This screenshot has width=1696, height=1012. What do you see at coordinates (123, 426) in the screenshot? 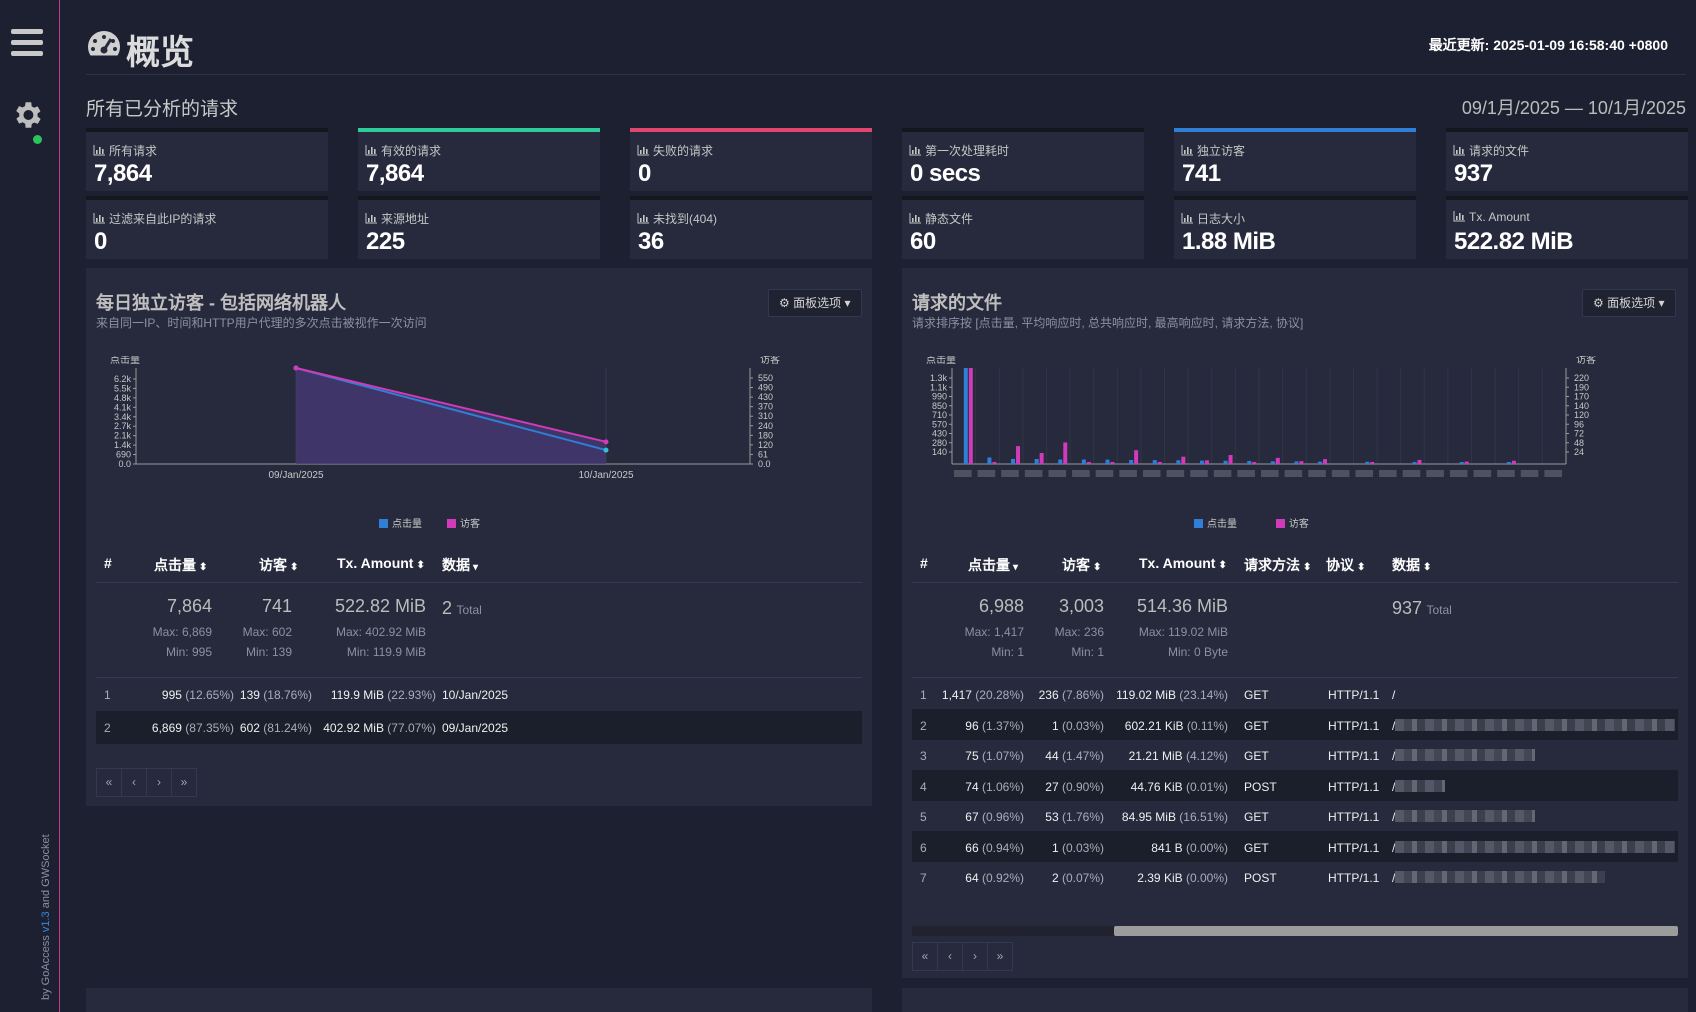
I see `y-tick-label-left: 2.7k` at bounding box center [123, 426].